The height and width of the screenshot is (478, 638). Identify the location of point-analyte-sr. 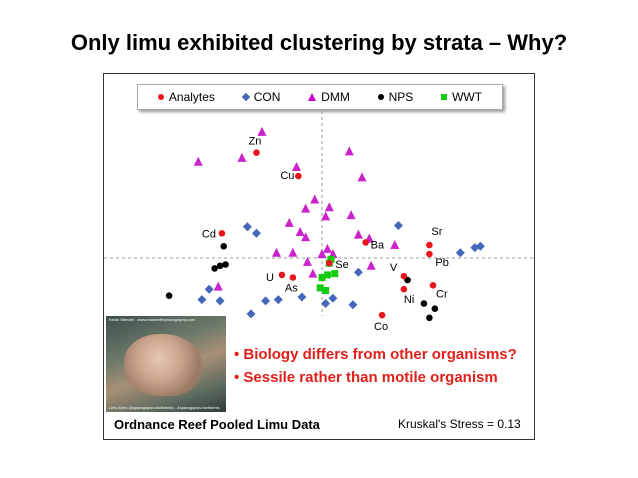
(429, 245).